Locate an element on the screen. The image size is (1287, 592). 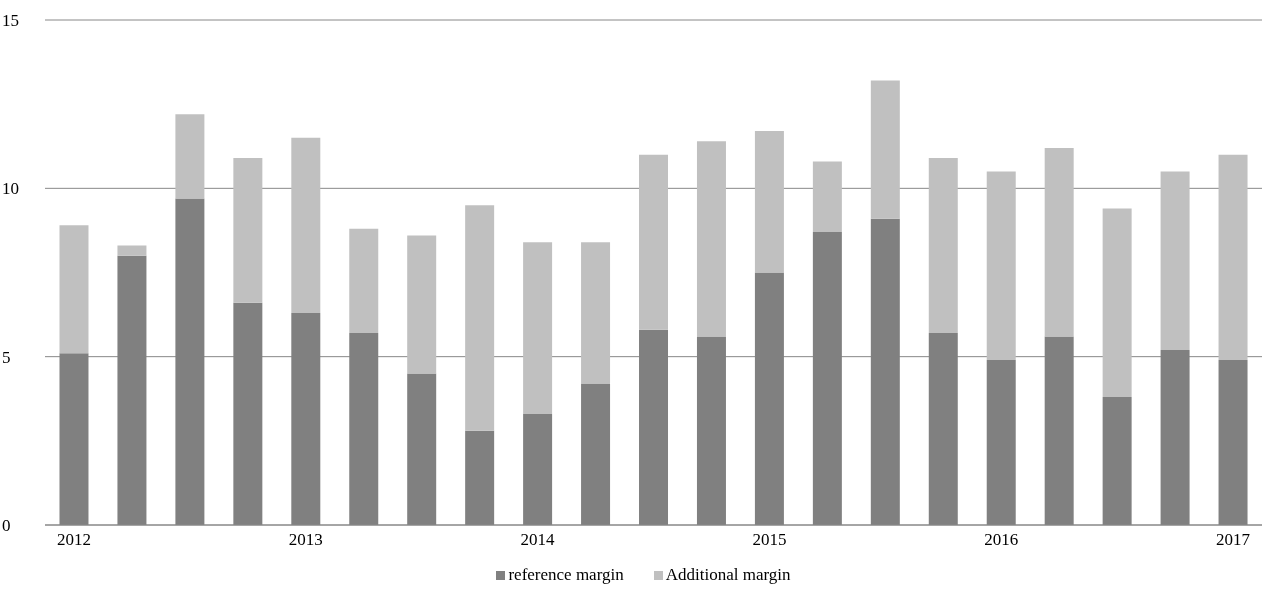
x-tick-label: 2015 is located at coordinates (769, 540).